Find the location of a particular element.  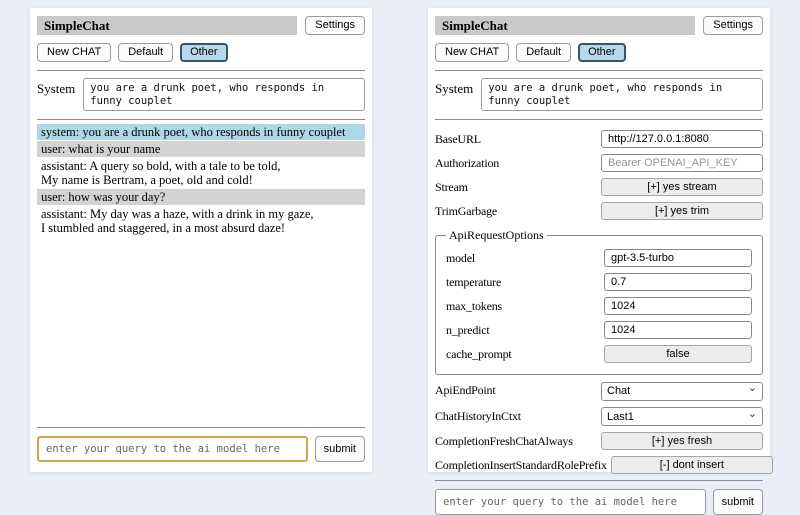

completion-insert-label: CompletionInsertStandardRolePrefix is located at coordinates (521, 464).